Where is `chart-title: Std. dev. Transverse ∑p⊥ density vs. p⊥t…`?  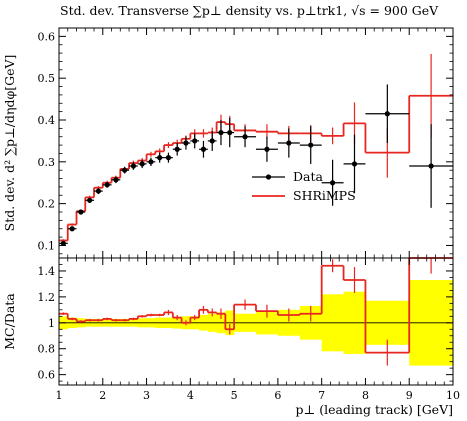
chart-title: Std. dev. Transverse ∑p⊥ density vs. p⊥t… is located at coordinates (249, 10).